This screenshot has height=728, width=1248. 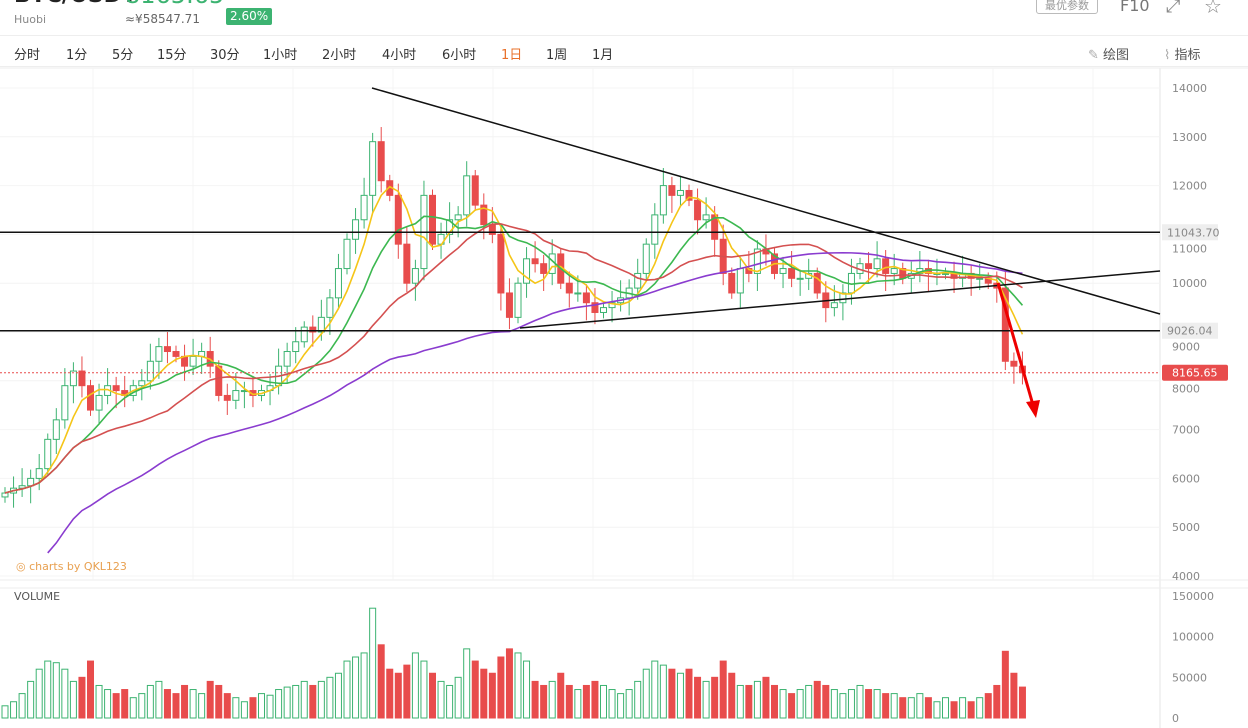 I want to click on level-tag, so click(x=1190, y=330).